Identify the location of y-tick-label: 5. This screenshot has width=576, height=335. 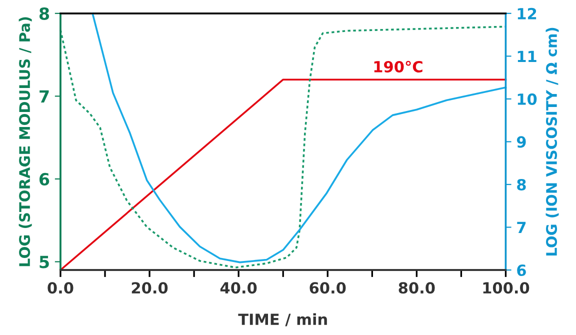
(44, 262).